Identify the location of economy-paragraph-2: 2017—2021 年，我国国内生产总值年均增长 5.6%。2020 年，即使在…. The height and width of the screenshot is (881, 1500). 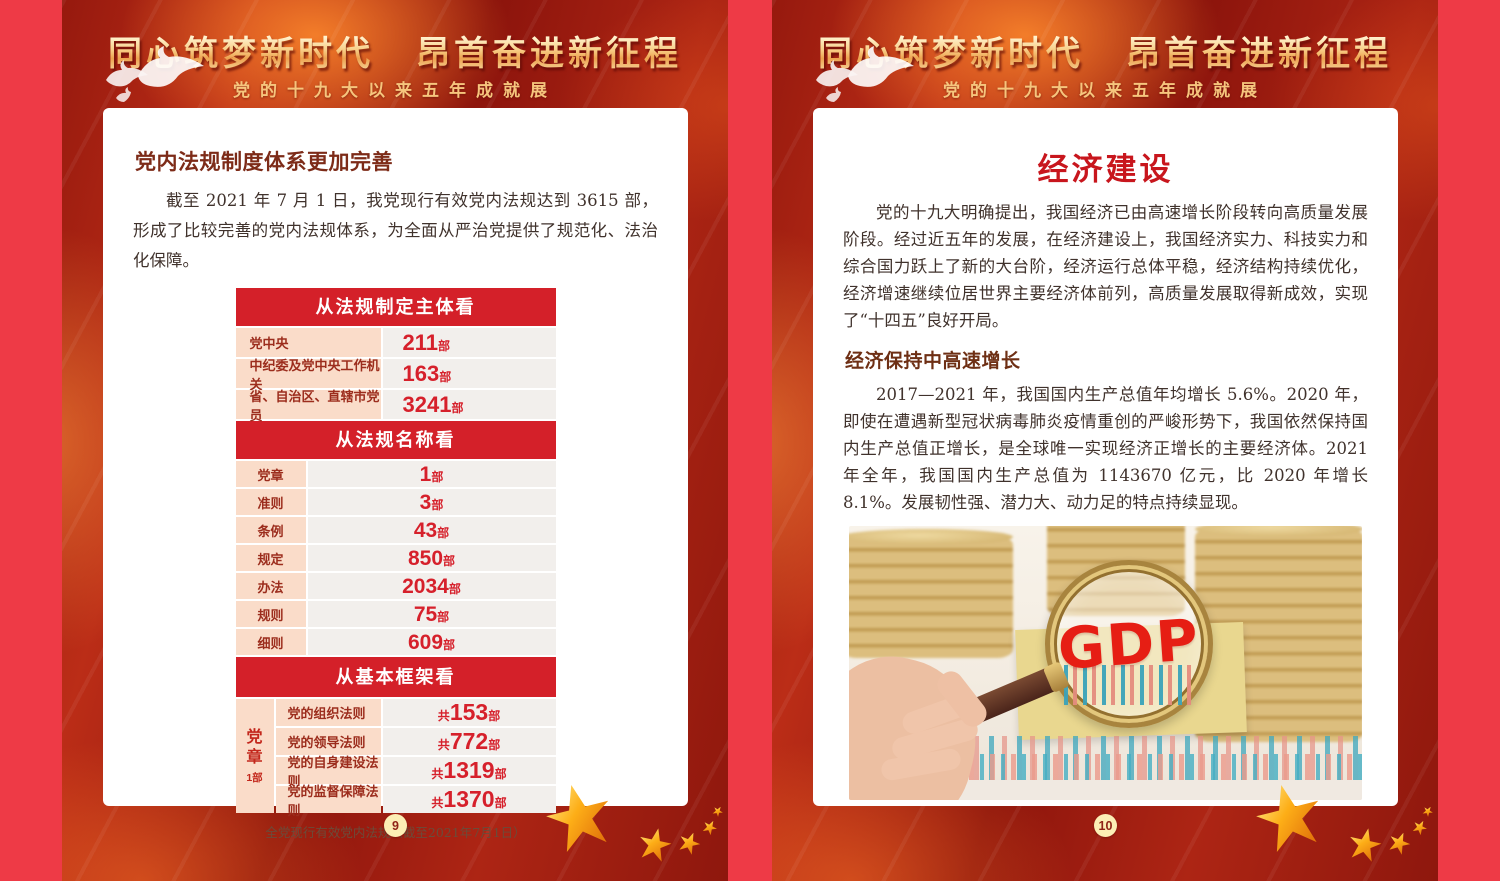
(1105, 448).